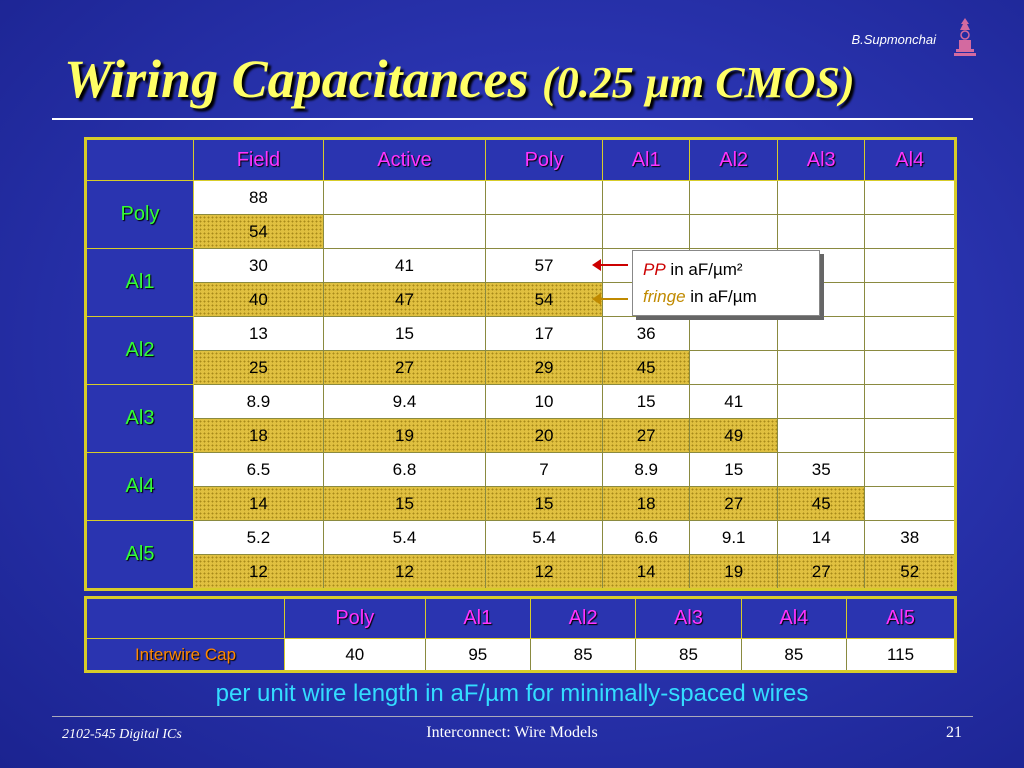 This screenshot has height=768, width=1024. Describe the element at coordinates (122, 734) in the screenshot. I see `footer-course: 2102-545 Digital ICs` at that location.